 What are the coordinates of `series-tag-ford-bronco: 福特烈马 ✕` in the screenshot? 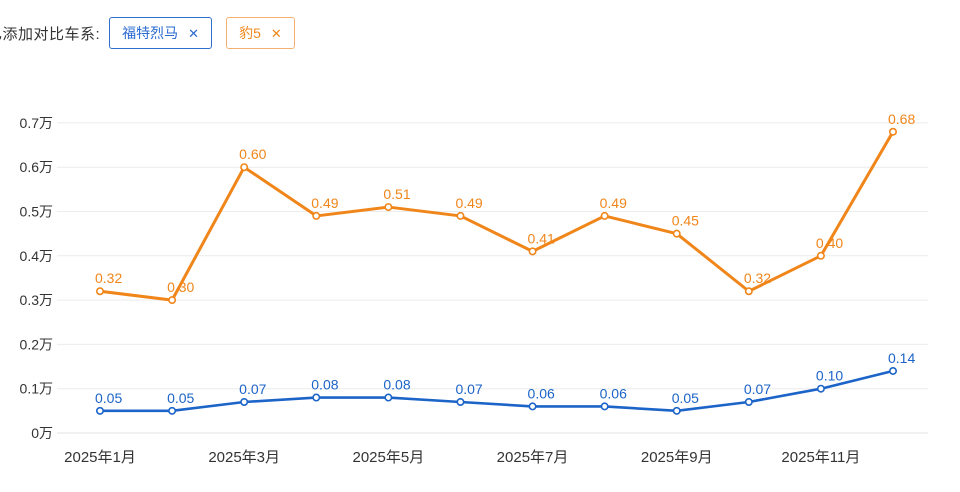 It's located at (161, 33).